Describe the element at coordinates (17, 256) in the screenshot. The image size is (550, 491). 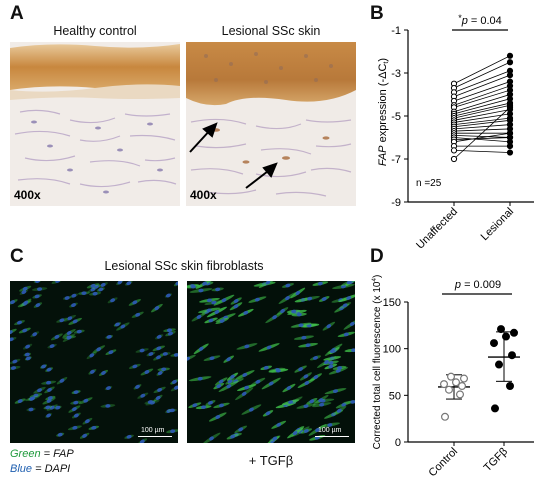
I see `panel-c-letter: C` at that location.